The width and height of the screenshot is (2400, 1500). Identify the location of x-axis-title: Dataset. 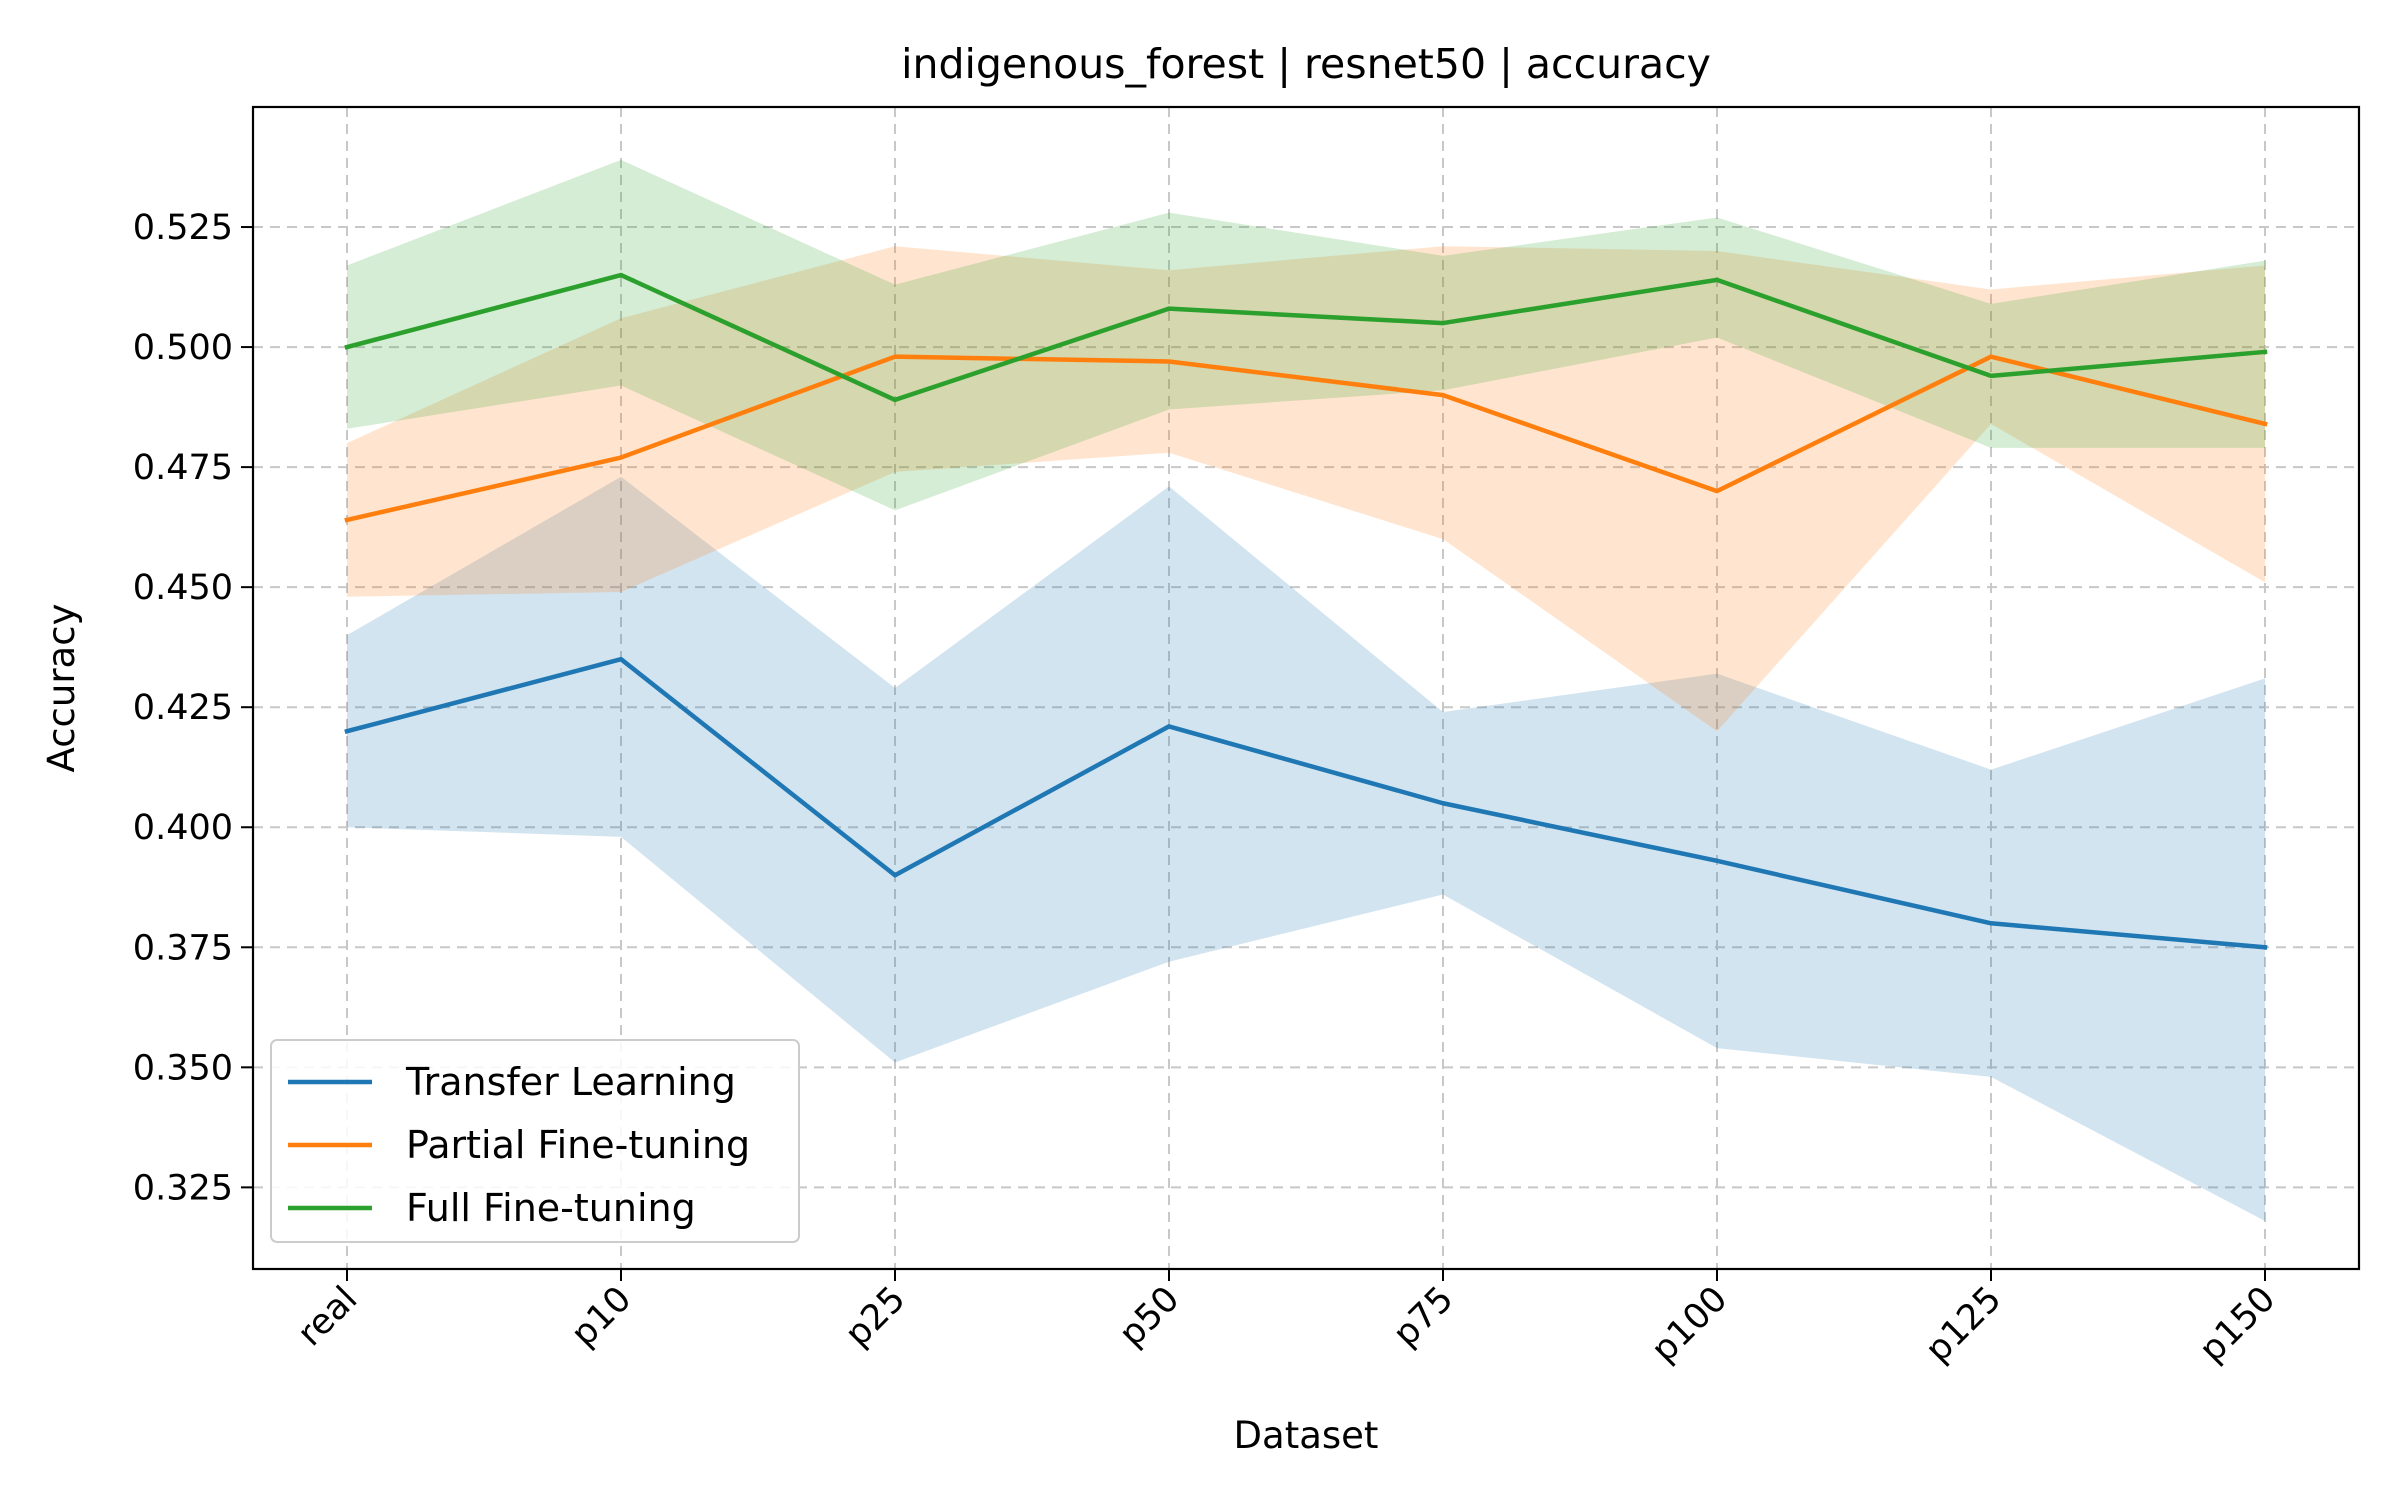
(1306, 1435).